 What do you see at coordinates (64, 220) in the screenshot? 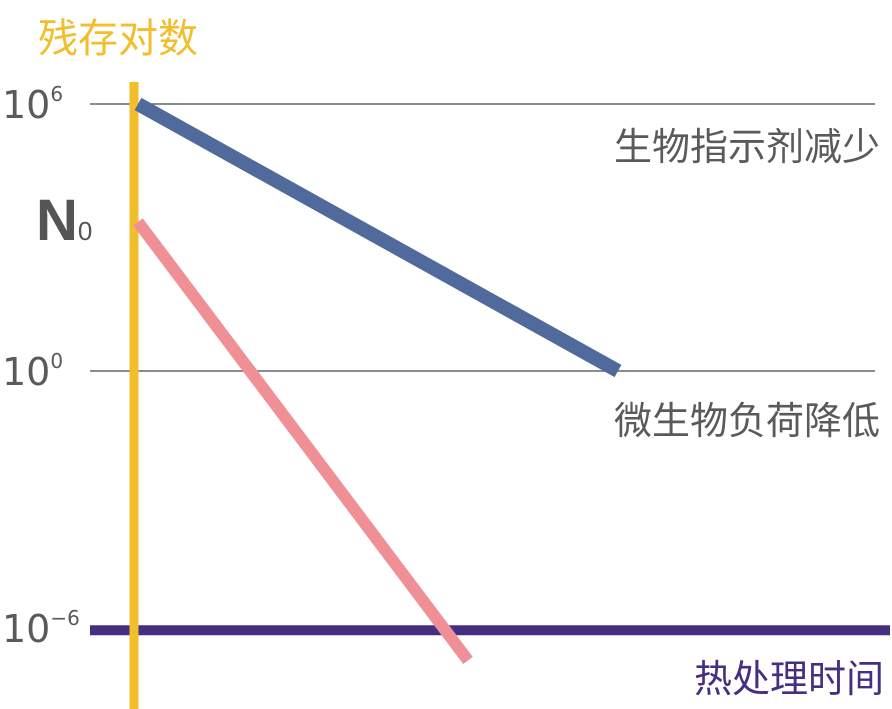
I see `n0-label: N0` at bounding box center [64, 220].